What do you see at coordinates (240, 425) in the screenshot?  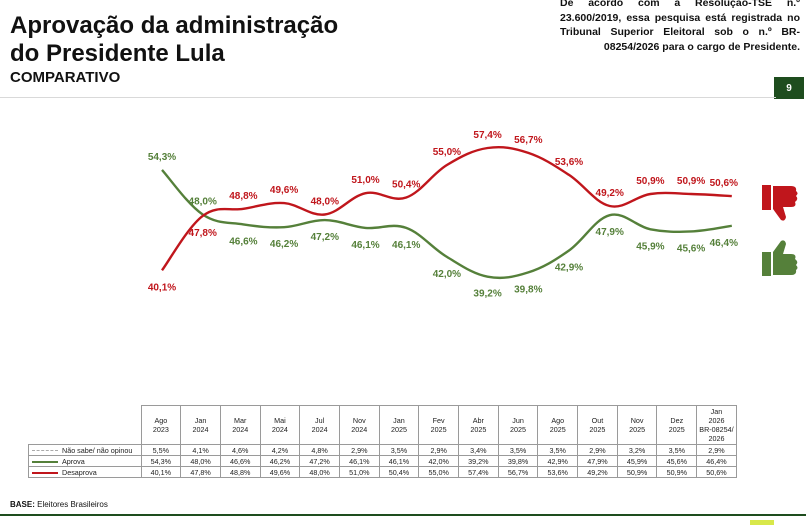 I see `table-column-header: Mar 2024` at bounding box center [240, 425].